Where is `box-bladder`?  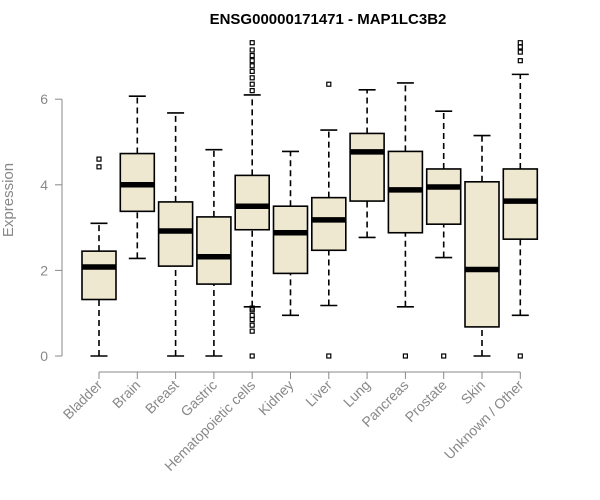 box-bladder is located at coordinates (99, 256).